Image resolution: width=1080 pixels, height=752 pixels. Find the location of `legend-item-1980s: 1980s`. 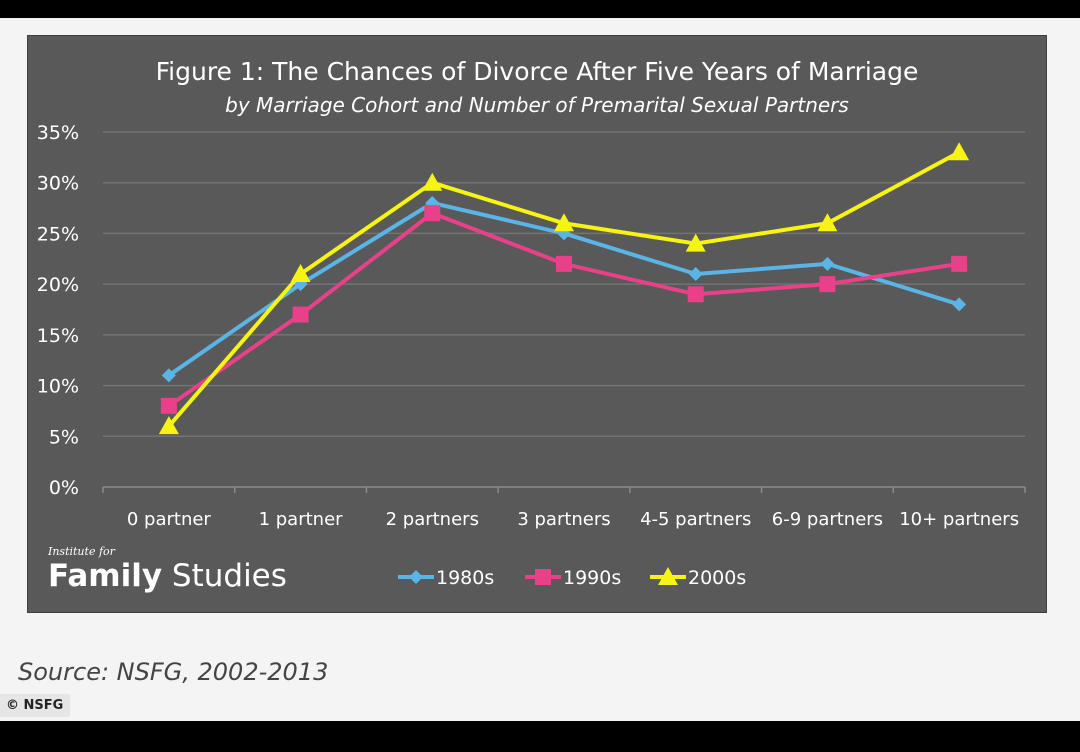

legend-item-1980s: 1980s is located at coordinates (446, 578).